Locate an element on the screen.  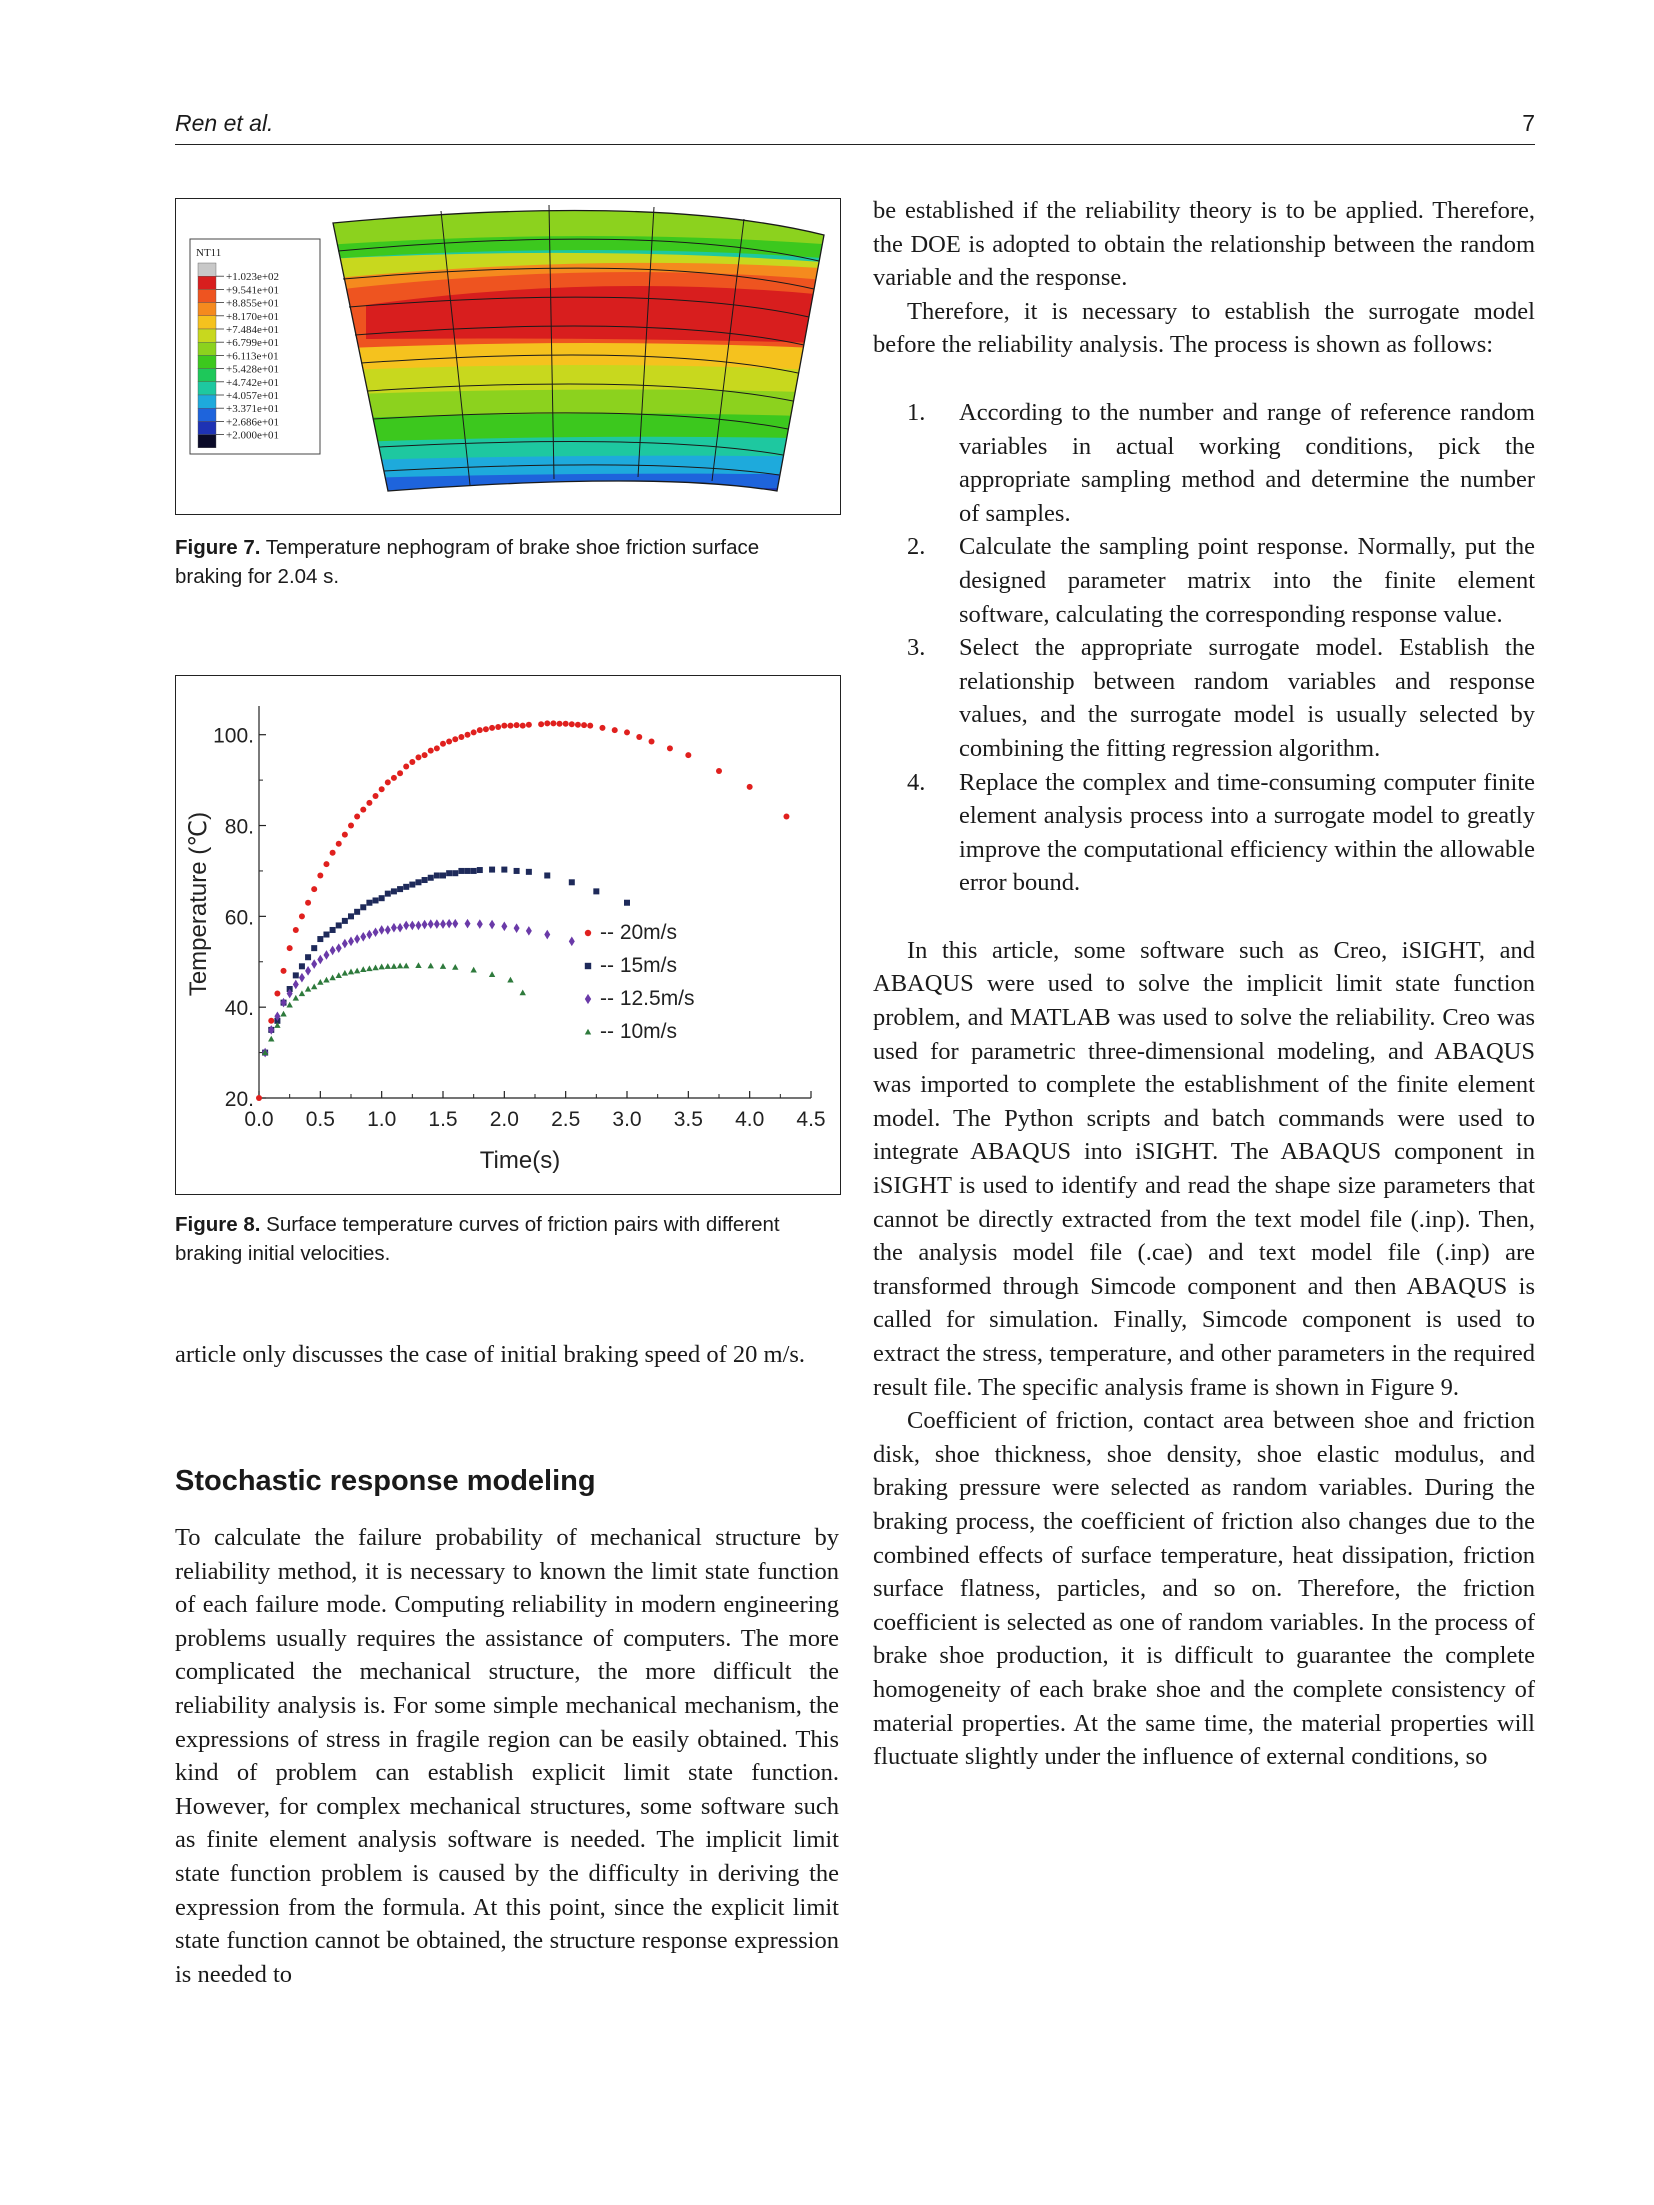
mesh-lines is located at coordinates (578, 348).